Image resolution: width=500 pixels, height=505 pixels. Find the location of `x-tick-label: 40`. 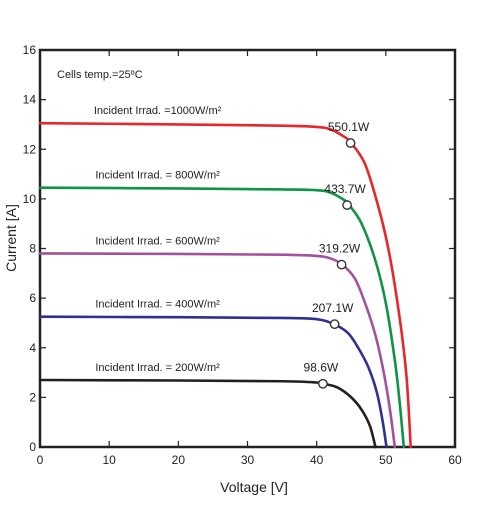

x-tick-label: 40 is located at coordinates (317, 460).